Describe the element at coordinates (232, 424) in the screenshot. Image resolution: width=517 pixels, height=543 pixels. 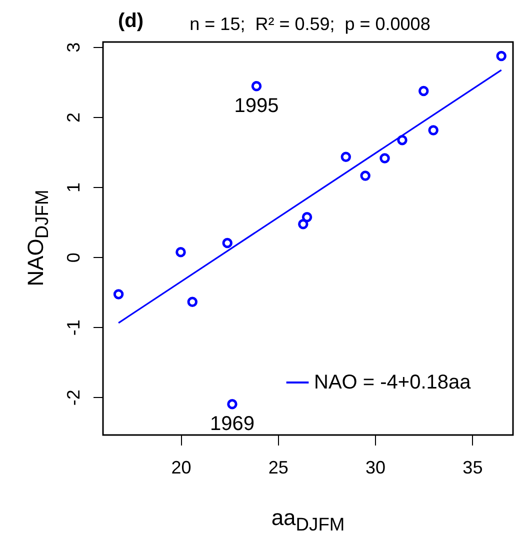
I see `annotation: 1969` at that location.